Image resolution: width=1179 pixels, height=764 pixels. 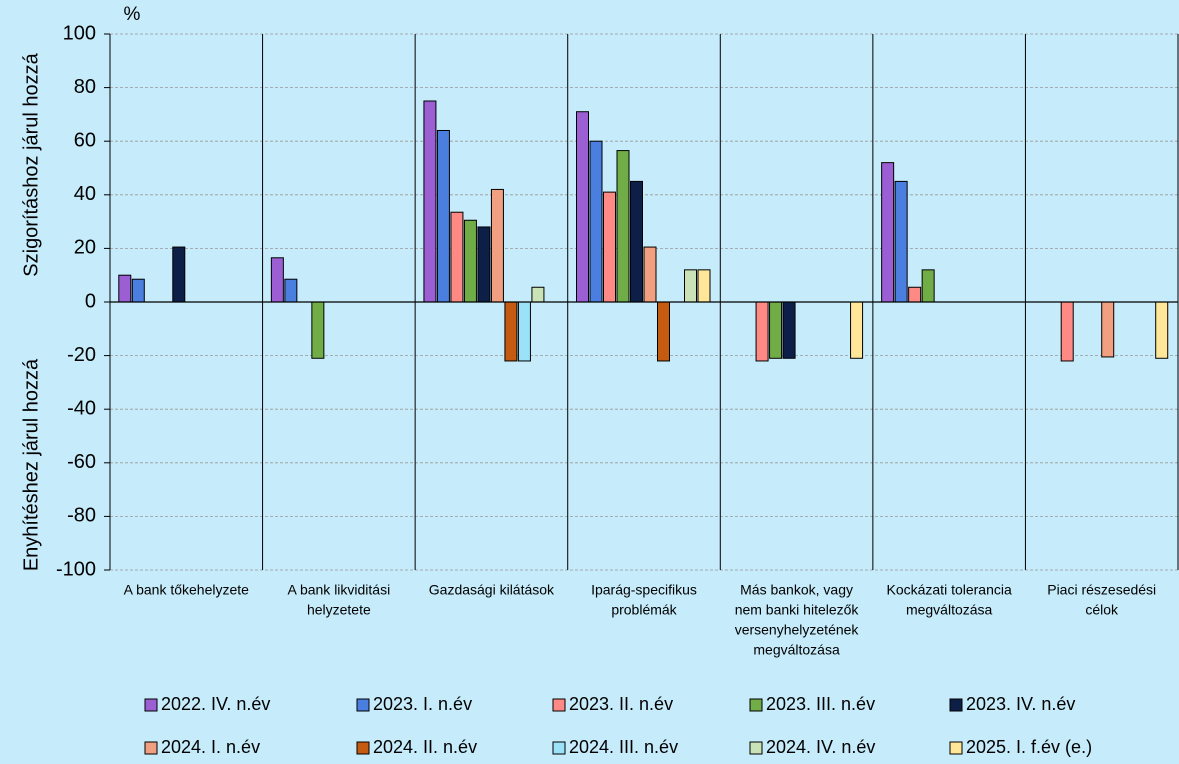 What do you see at coordinates (422, 704) in the screenshot?
I see `legend-label: 2023. I. n.év` at bounding box center [422, 704].